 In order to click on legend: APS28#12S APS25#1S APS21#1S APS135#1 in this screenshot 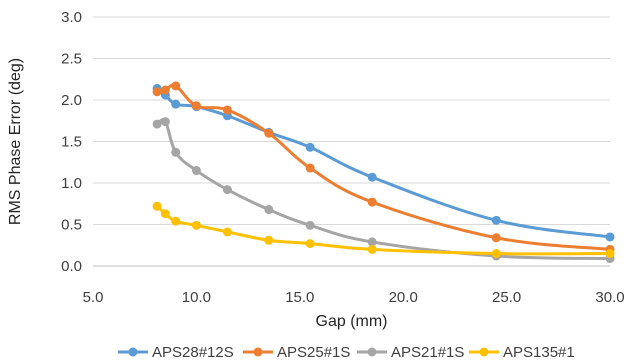, I will do `click(346, 352)`.